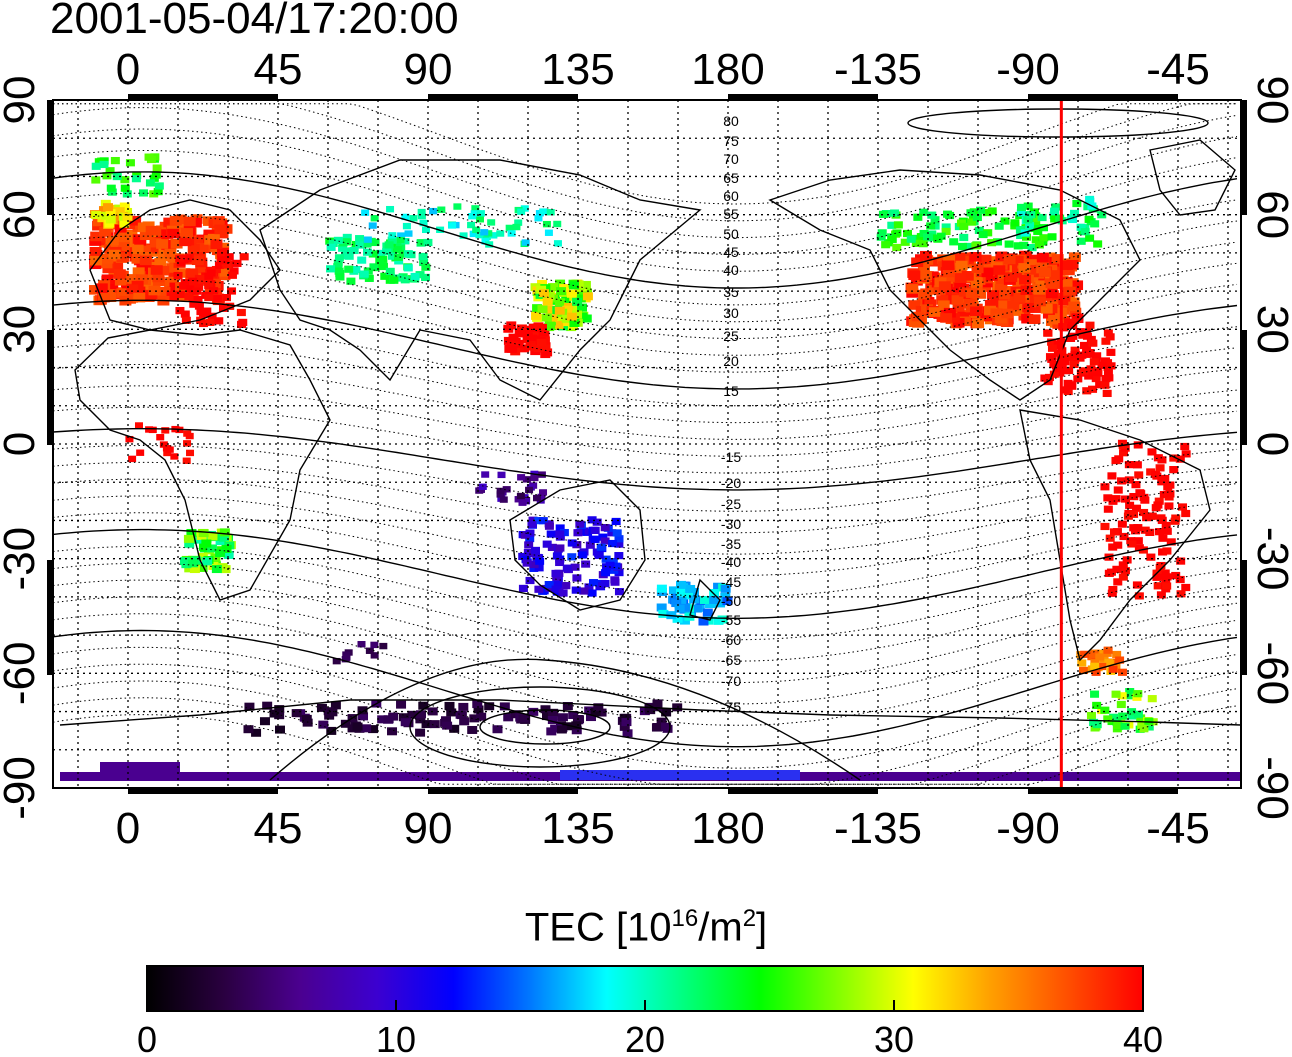 This screenshot has width=1292, height=1057. Describe the element at coordinates (878, 828) in the screenshot. I see `lon-tick-bottom: -135` at that location.